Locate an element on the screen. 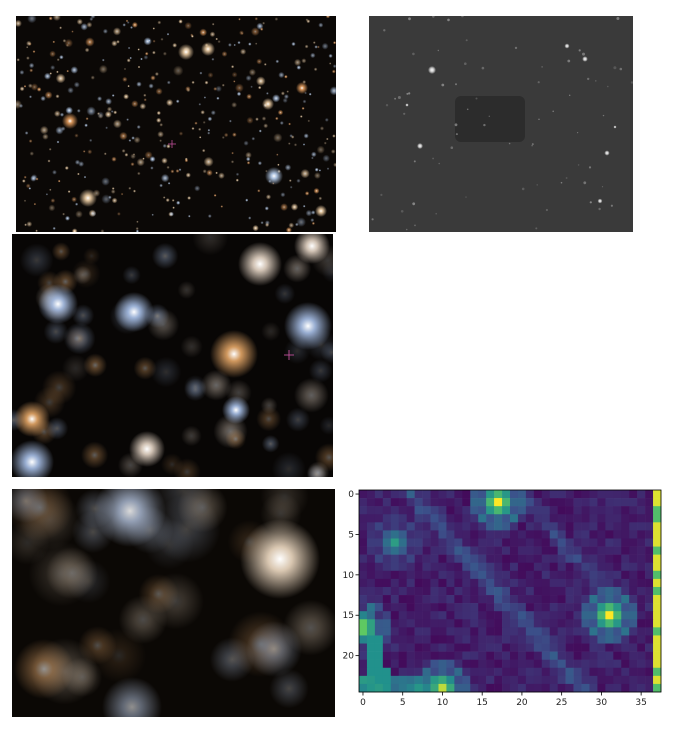 This screenshot has width=683, height=735. target-crosshair-icon is located at coordinates (289, 355).